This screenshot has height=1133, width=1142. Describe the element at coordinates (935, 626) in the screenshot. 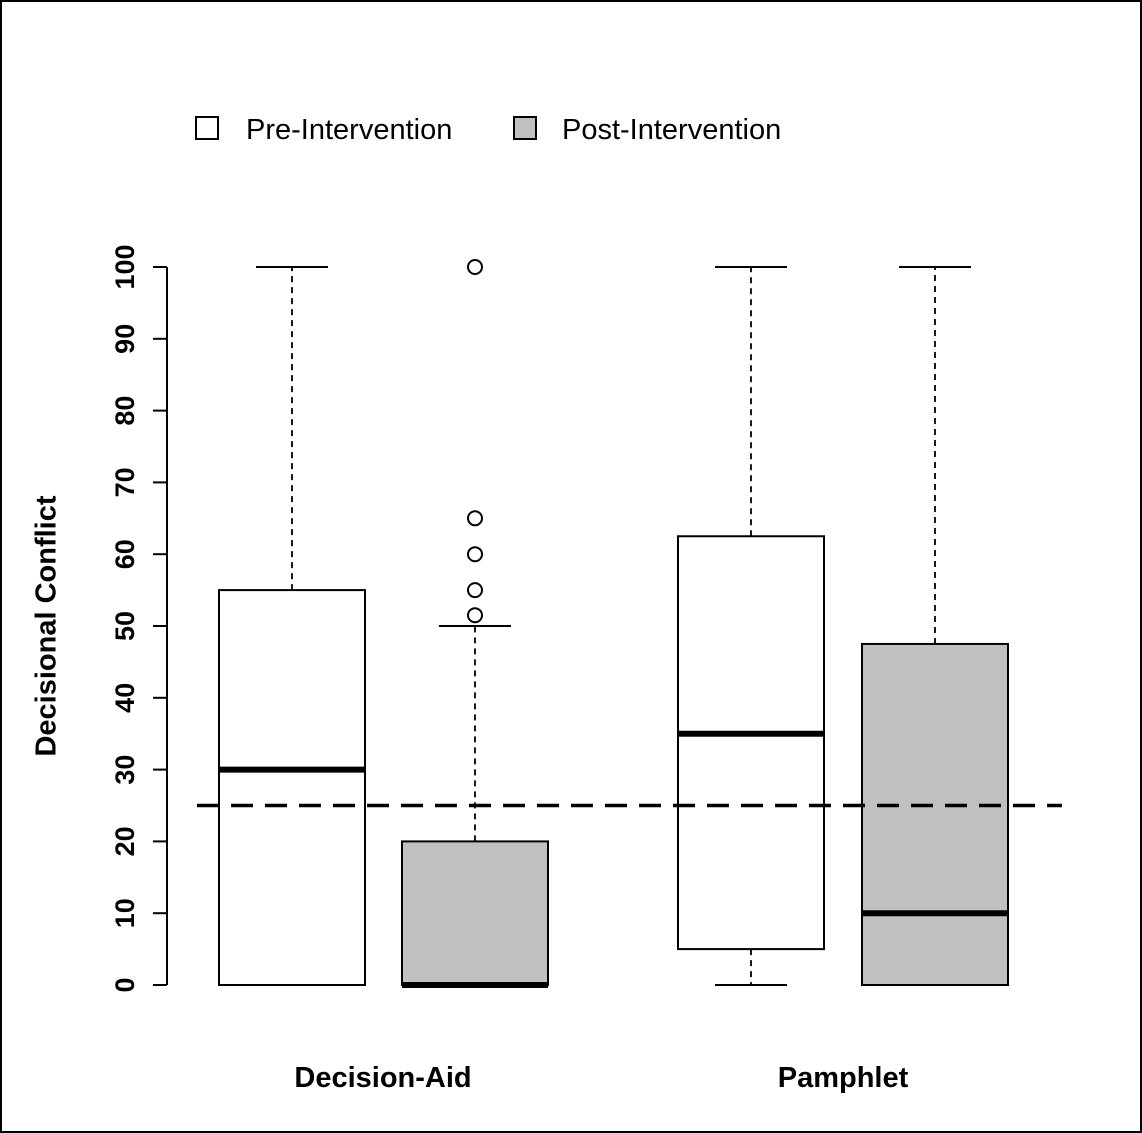

I see `box-pamphletpost-intervention` at that location.